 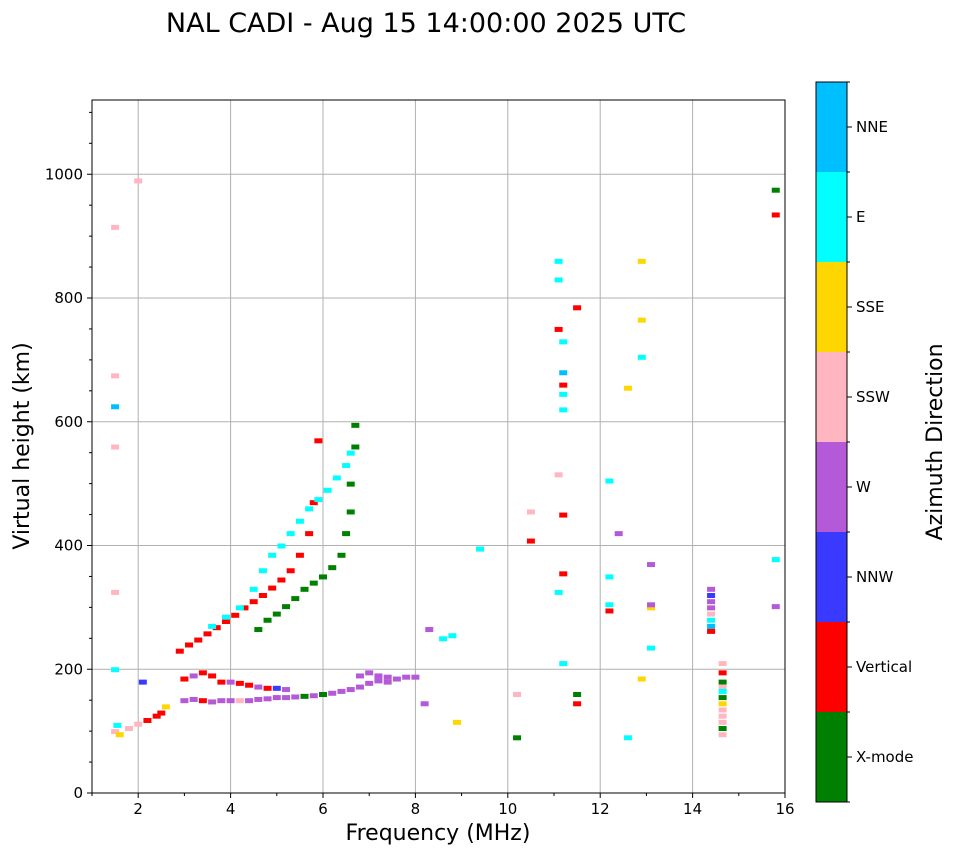 I want to click on x-tick-label: 16, so click(x=784, y=809).